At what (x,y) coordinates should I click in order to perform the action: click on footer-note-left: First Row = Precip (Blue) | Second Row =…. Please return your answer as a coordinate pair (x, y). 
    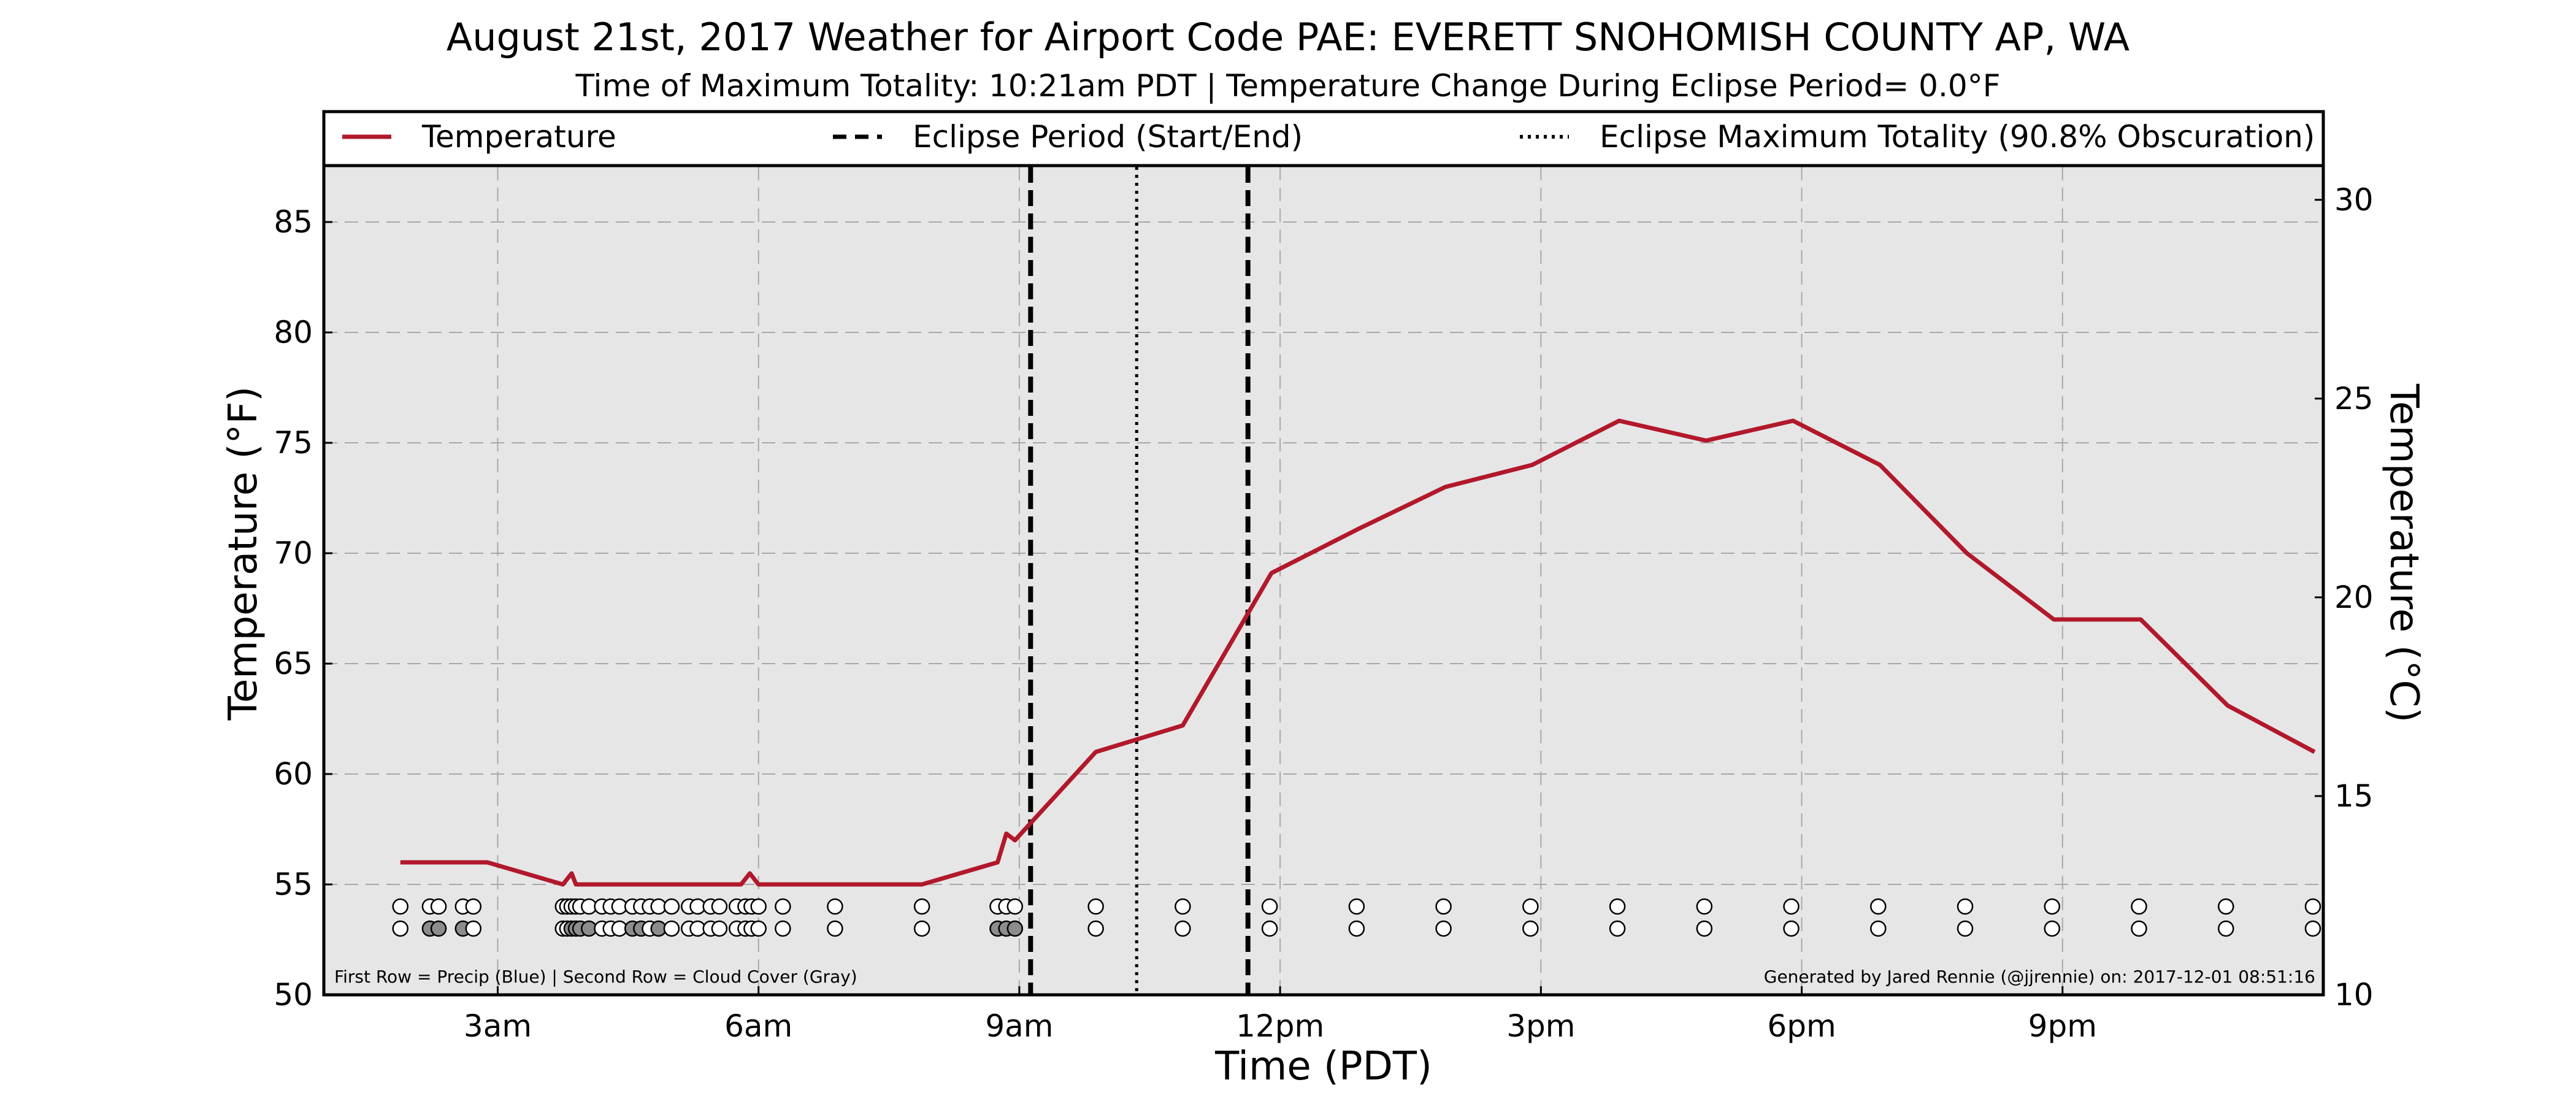
    Looking at the image, I should click on (595, 977).